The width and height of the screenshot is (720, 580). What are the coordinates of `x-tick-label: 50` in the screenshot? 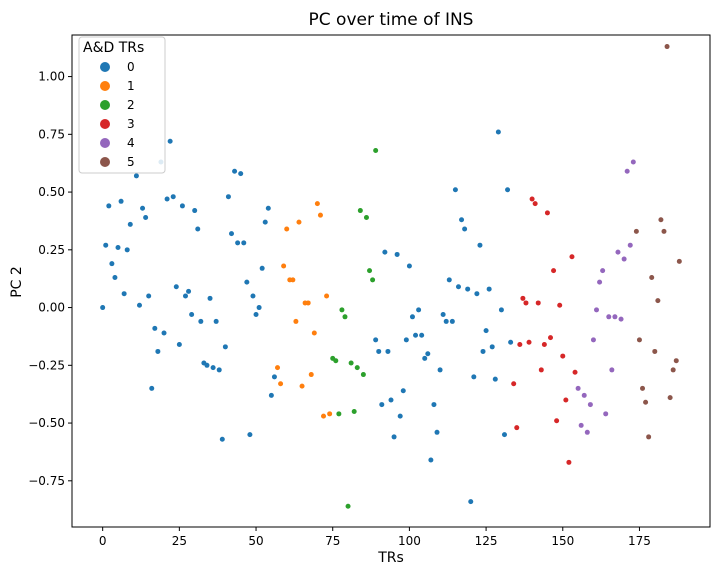 It's located at (255, 541).